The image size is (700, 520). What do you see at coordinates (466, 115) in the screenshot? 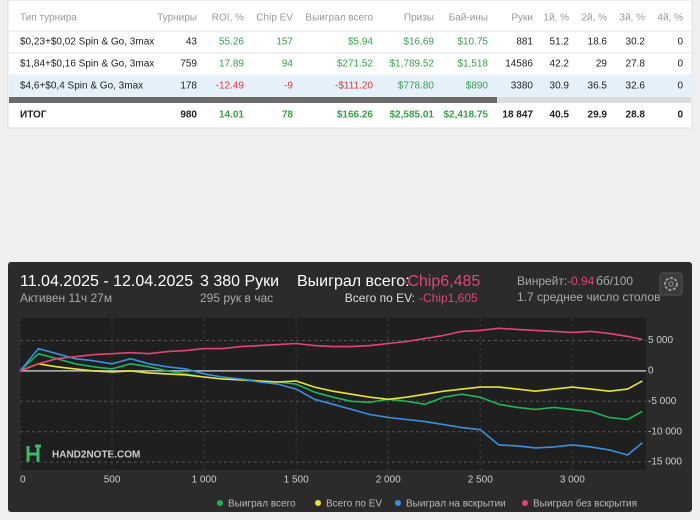
I see `total-cell: $2,418.75` at bounding box center [466, 115].